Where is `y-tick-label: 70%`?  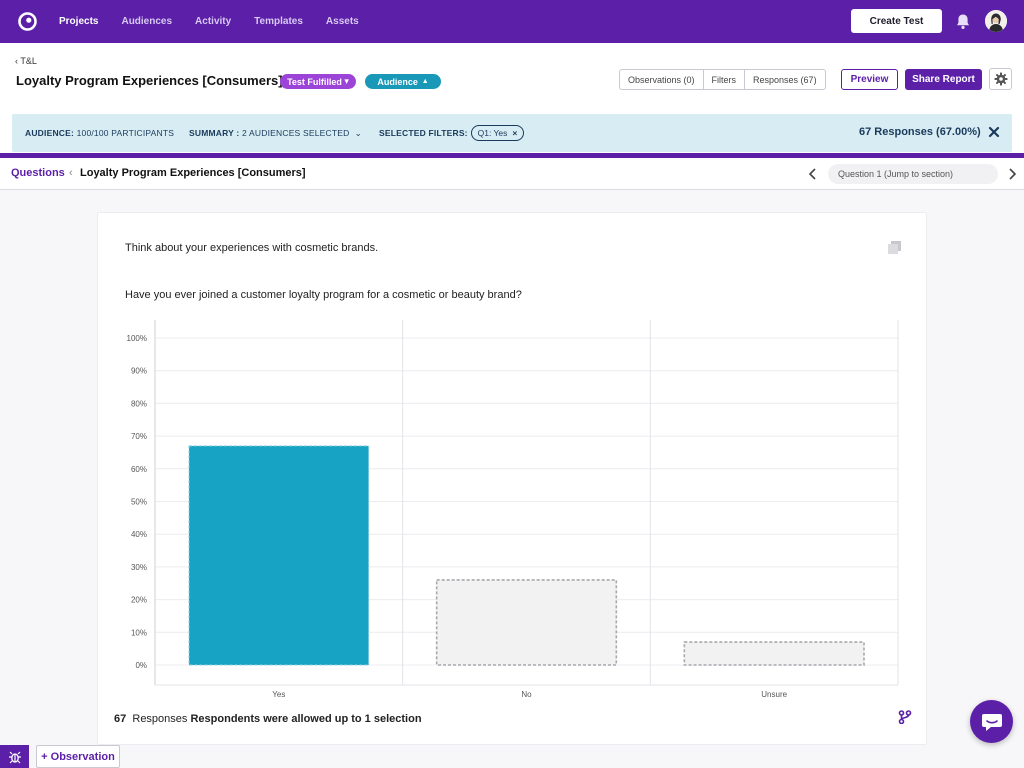 y-tick-label: 70% is located at coordinates (139, 436).